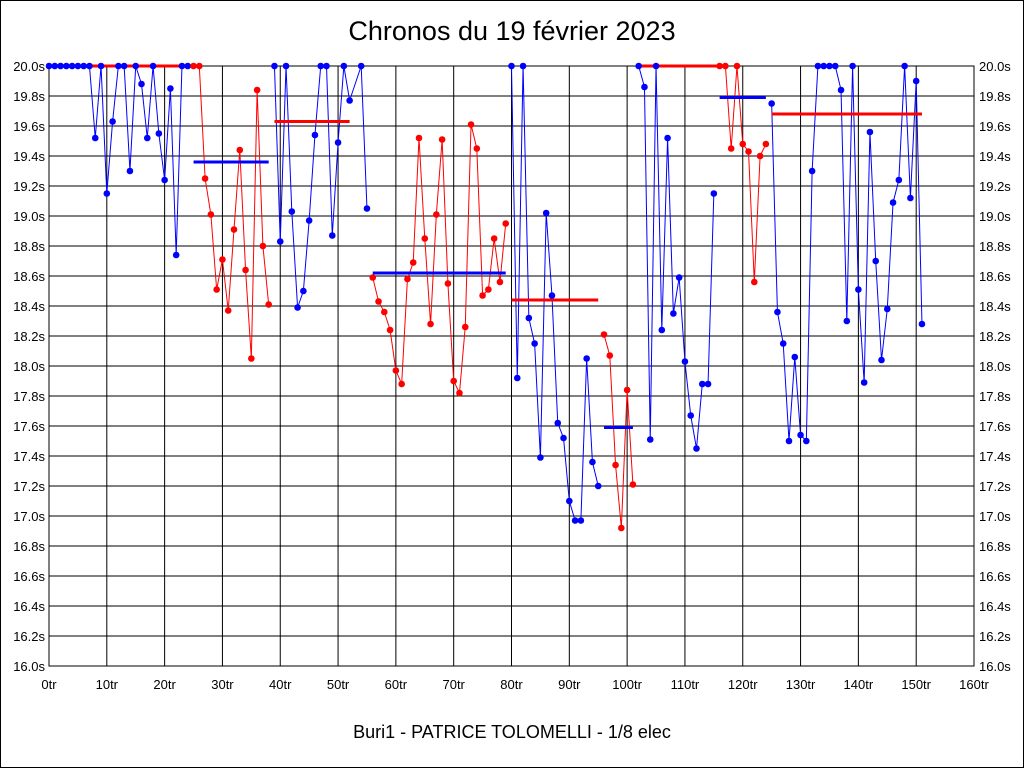 The image size is (1024, 768). I want to click on y-tick-label-right: 18.8s, so click(995, 246).